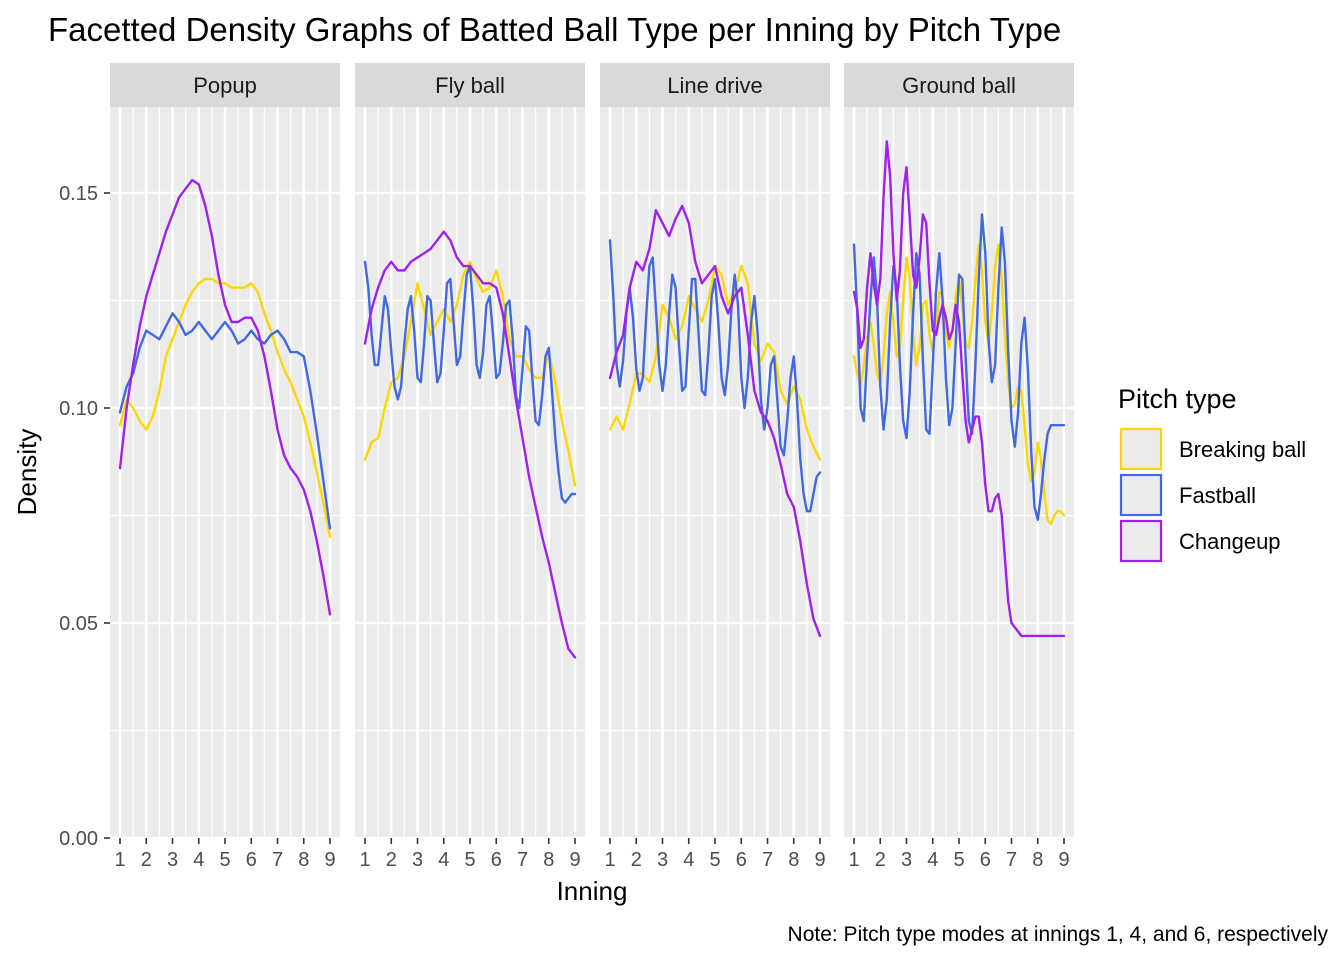  What do you see at coordinates (592, 891) in the screenshot?
I see `x-axis-title: Inning` at bounding box center [592, 891].